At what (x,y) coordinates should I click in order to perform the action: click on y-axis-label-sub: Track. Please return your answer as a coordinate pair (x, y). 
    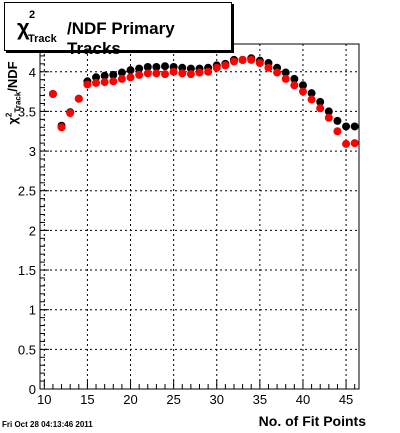
    Looking at the image, I should click on (18, 102).